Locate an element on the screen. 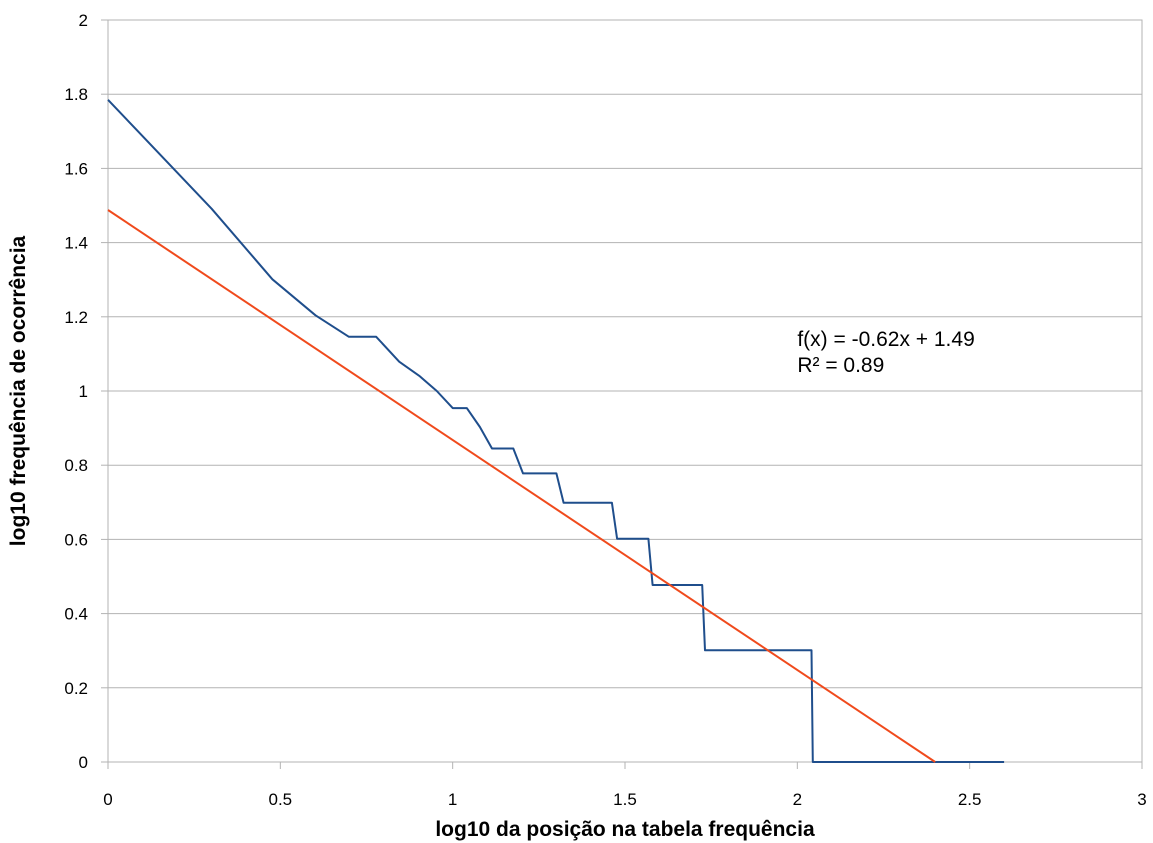 The height and width of the screenshot is (843, 1153). x-tick-label: 1.5 is located at coordinates (625, 799).